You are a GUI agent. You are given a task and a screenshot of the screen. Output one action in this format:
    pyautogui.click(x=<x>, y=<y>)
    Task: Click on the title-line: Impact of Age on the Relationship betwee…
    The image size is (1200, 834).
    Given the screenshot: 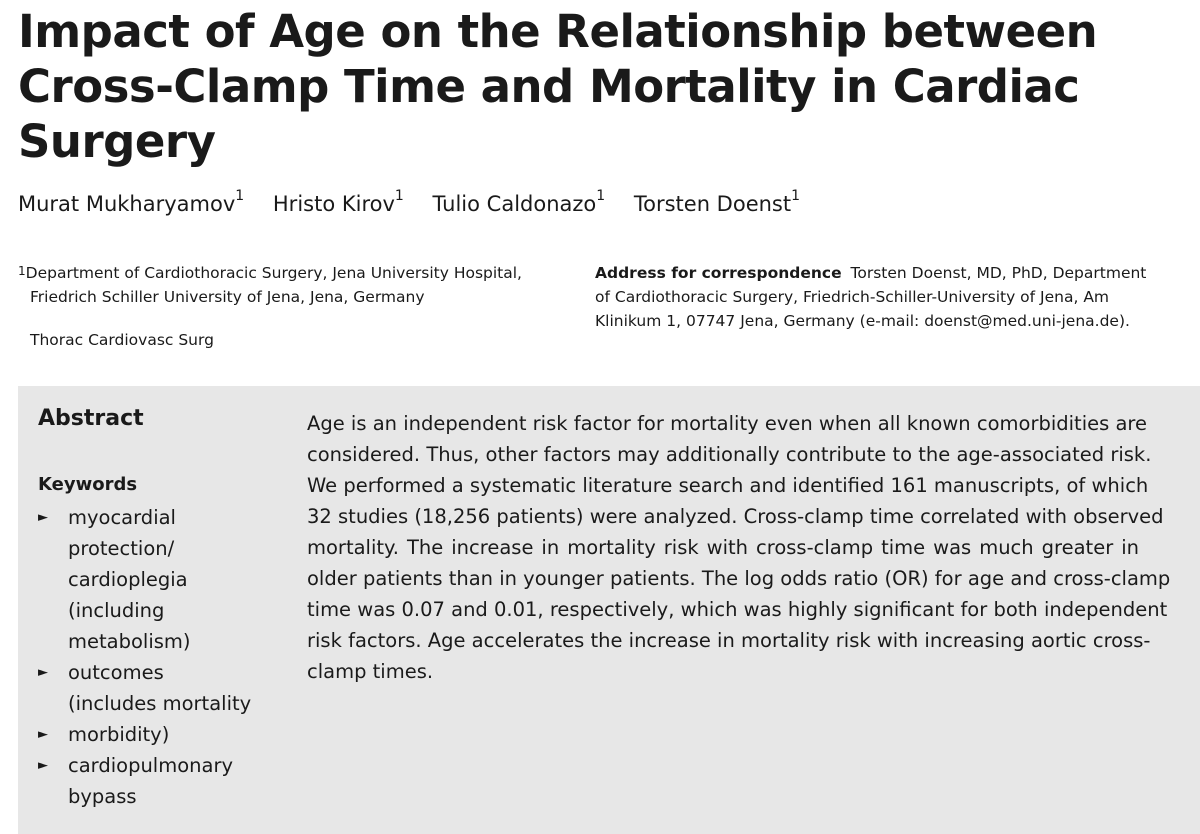 What is the action you would take?
    pyautogui.click(x=558, y=31)
    